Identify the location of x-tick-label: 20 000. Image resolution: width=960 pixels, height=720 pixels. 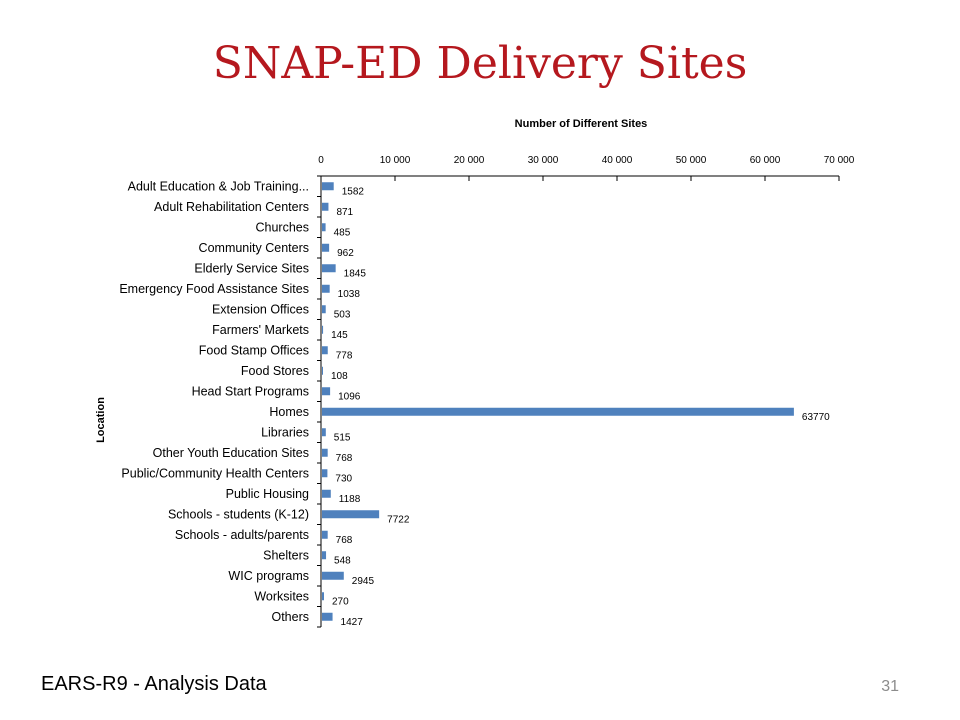
(469, 160).